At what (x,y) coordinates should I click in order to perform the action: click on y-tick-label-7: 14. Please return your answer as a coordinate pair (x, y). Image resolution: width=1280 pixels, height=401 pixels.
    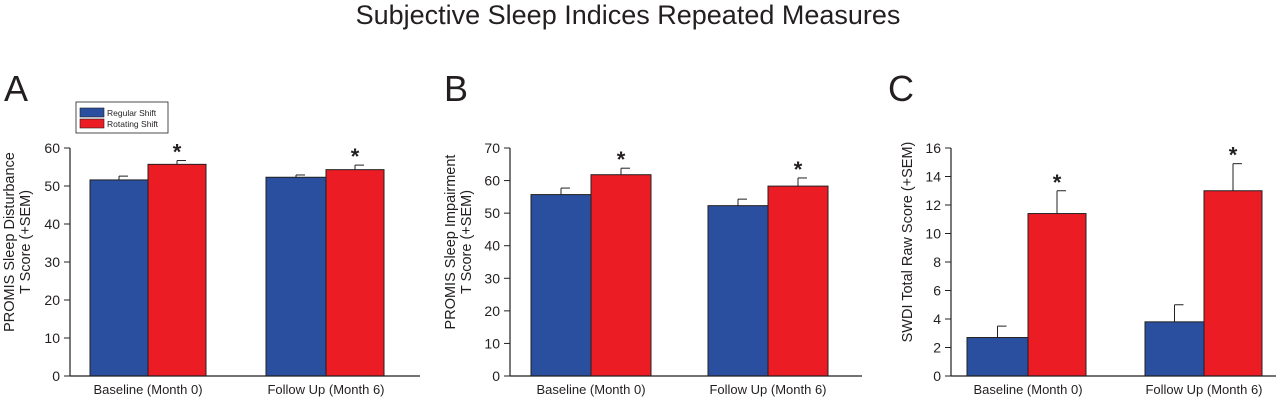
    Looking at the image, I should click on (933, 177).